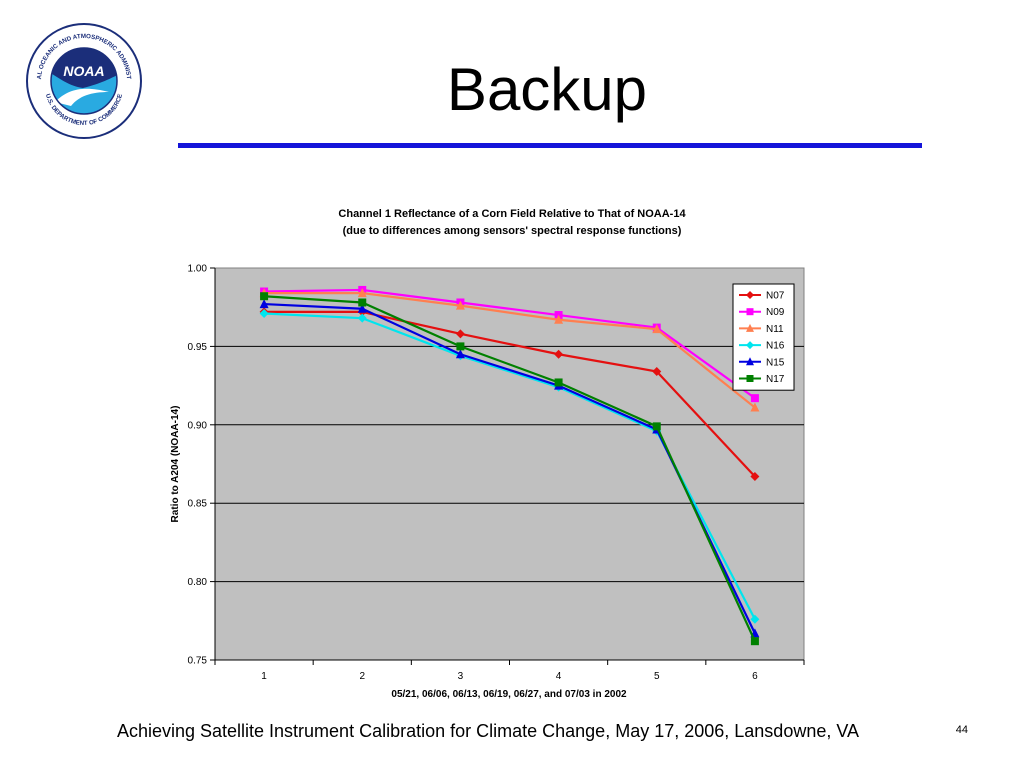 Image resolution: width=1024 pixels, height=768 pixels. I want to click on legend-item: N11, so click(761, 329).